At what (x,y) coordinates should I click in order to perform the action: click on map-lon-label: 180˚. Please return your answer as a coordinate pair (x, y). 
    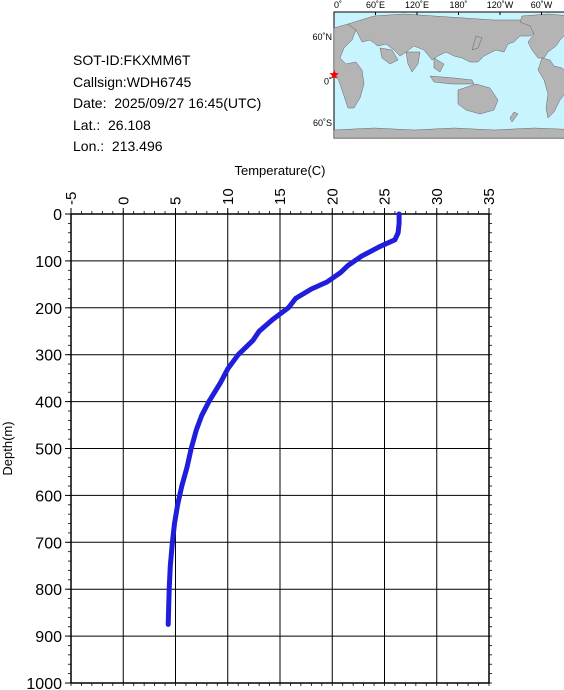
    Looking at the image, I should click on (458, 5).